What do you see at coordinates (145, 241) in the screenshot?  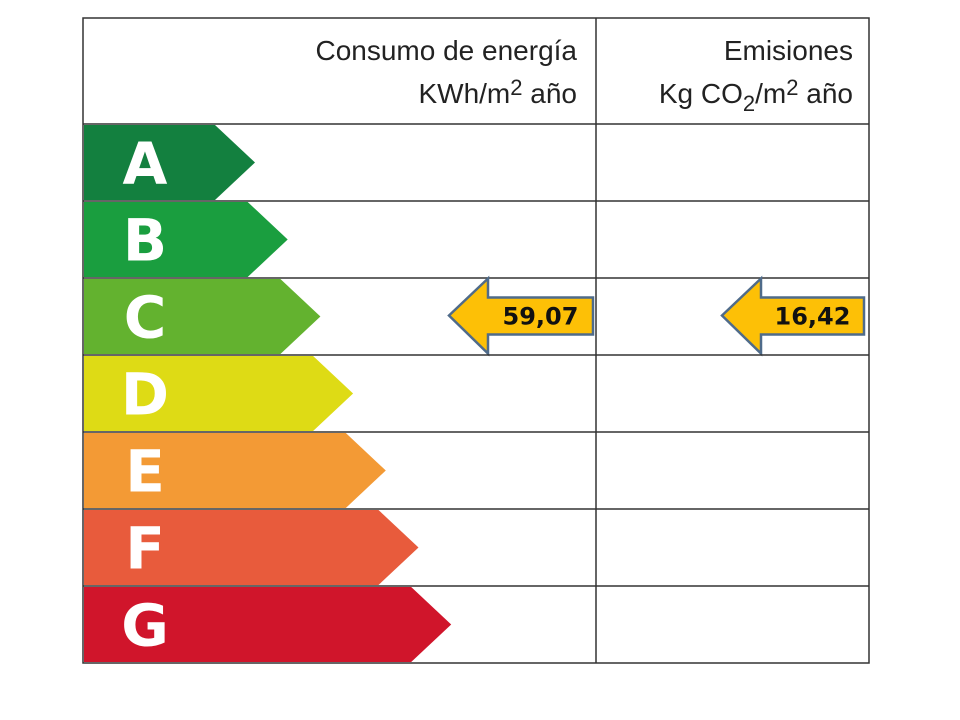 I see `rating-letter: B` at bounding box center [145, 241].